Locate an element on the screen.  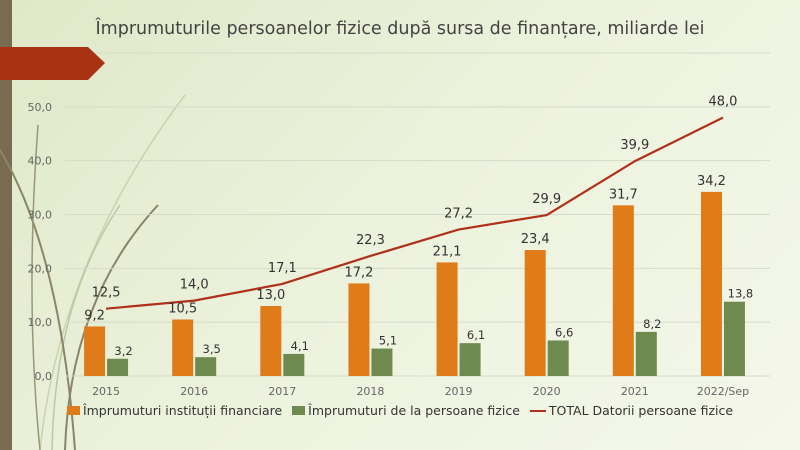
data-label: 3,5 is located at coordinates (212, 349).